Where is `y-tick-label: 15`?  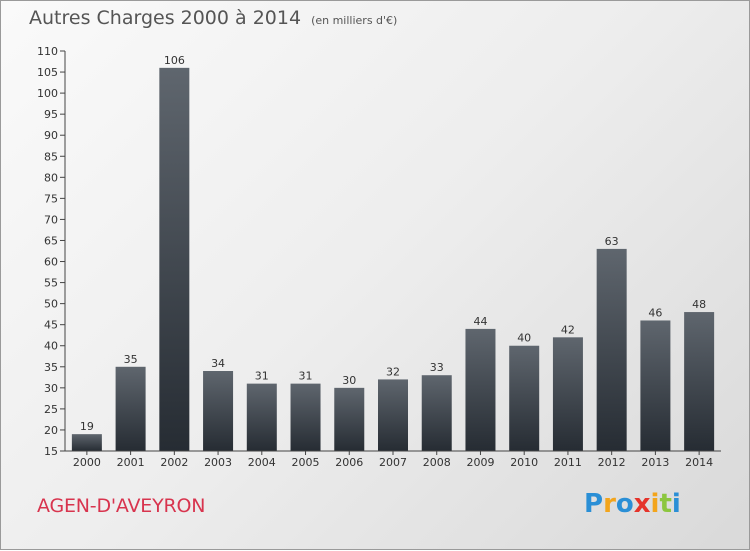
y-tick-label: 15 is located at coordinates (51, 451).